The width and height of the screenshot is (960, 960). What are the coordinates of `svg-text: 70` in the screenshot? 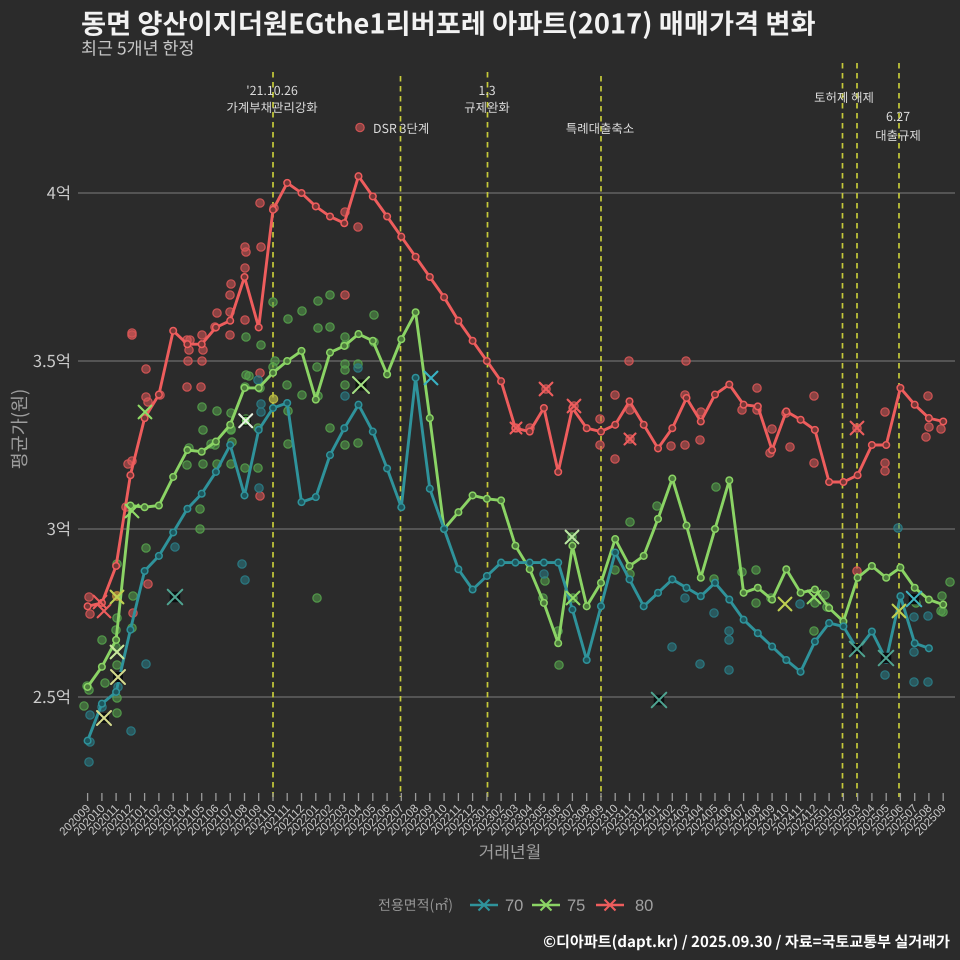 It's located at (514, 906).